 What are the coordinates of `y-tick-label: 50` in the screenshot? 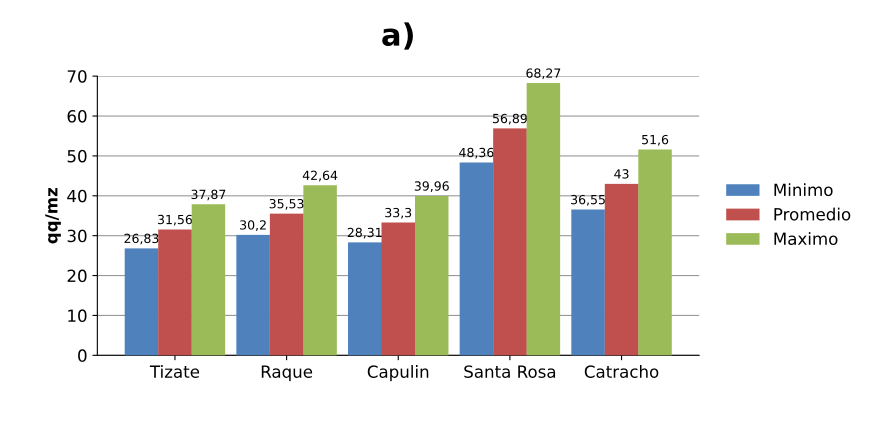 It's located at (77, 156).